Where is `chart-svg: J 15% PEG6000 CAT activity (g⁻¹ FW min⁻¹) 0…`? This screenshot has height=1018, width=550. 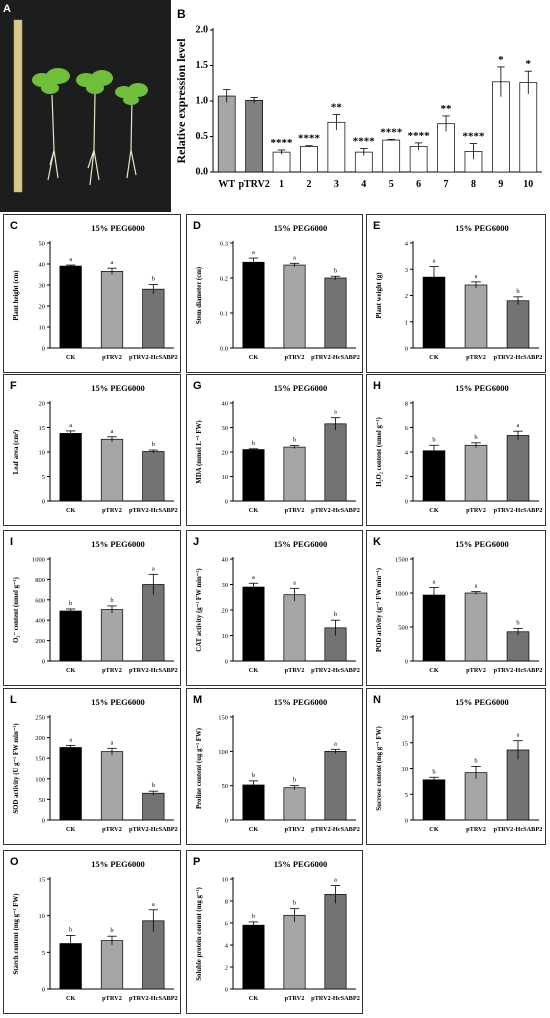 chart-svg: J 15% PEG6000 CAT activity (g⁻¹ FW min⁻¹) 0… is located at coordinates (276, 605).